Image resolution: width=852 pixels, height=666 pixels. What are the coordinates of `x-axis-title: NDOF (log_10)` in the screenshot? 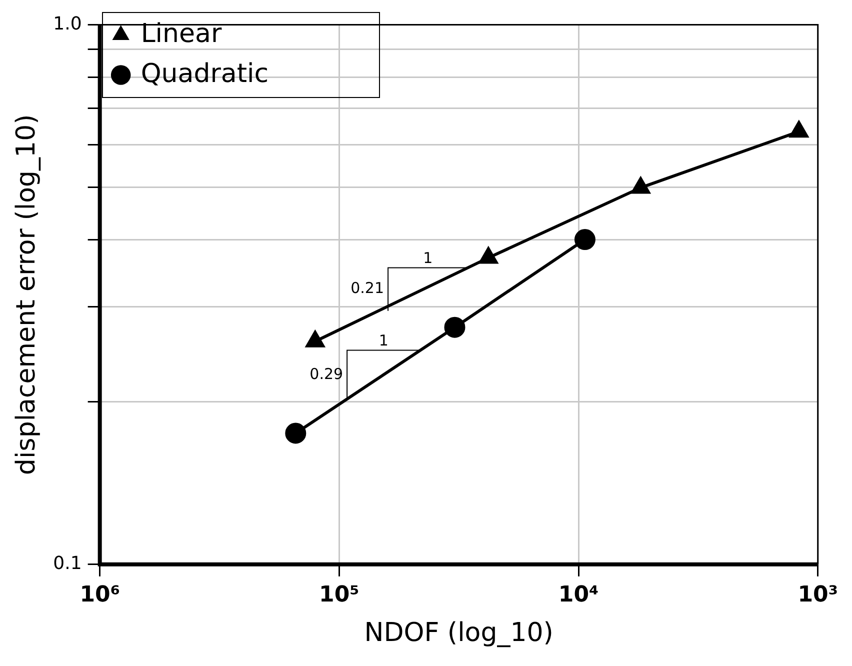 It's located at (459, 633).